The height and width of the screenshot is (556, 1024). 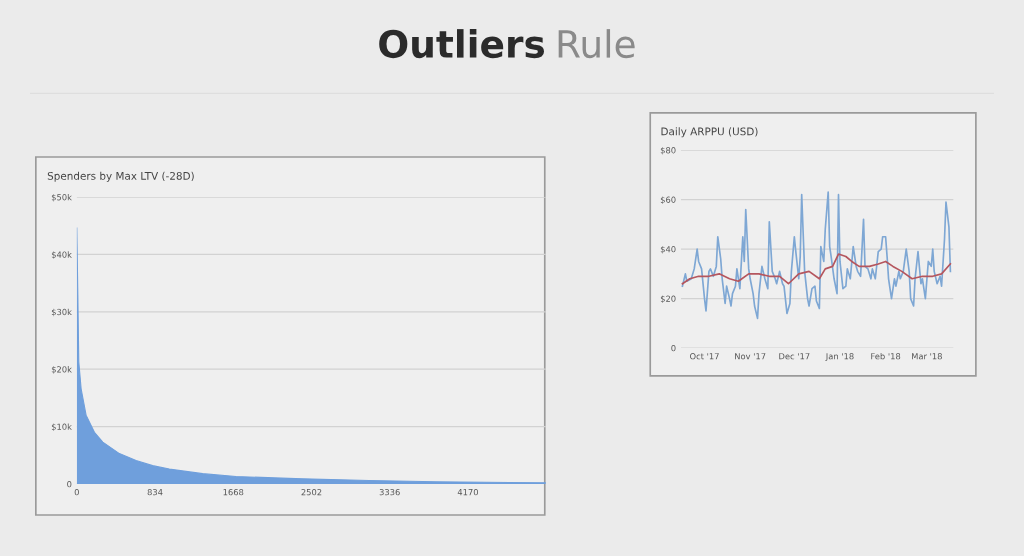 What do you see at coordinates (233, 492) in the screenshot?
I see `x-tick-label: 1668` at bounding box center [233, 492].